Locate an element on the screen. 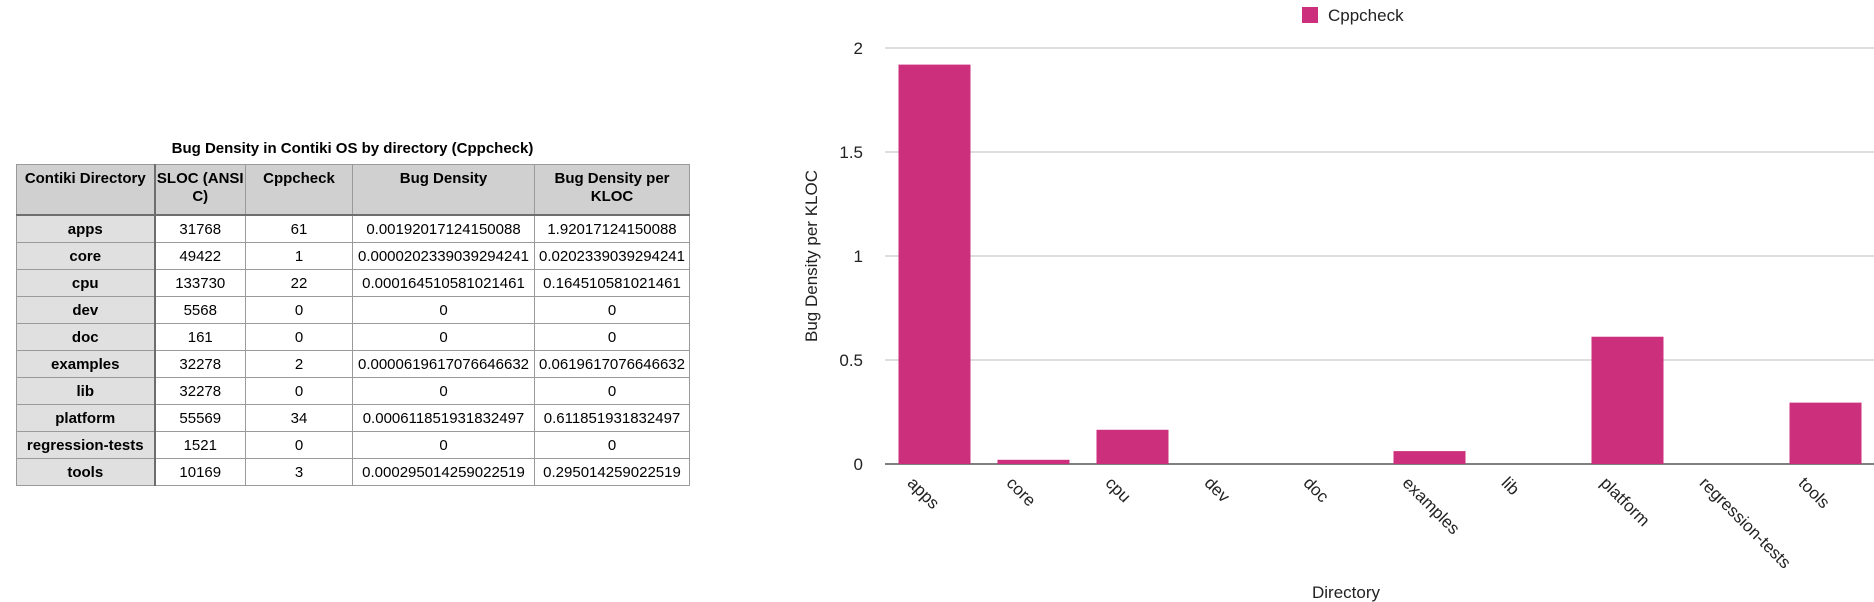 This screenshot has height=602, width=1874. table-cell: 31768 is located at coordinates (200, 228).